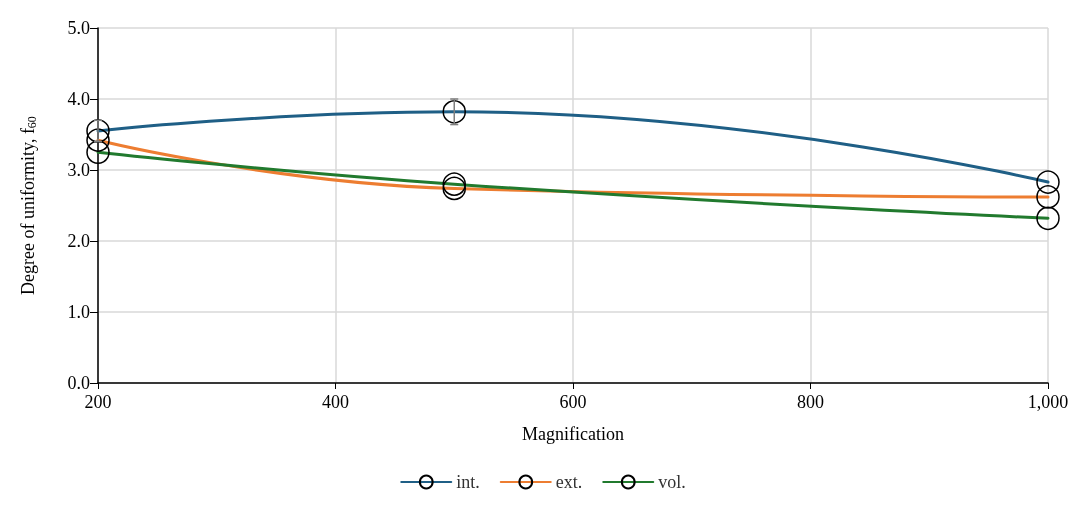  Describe the element at coordinates (672, 482) in the screenshot. I see `legend-label: vol.` at that location.